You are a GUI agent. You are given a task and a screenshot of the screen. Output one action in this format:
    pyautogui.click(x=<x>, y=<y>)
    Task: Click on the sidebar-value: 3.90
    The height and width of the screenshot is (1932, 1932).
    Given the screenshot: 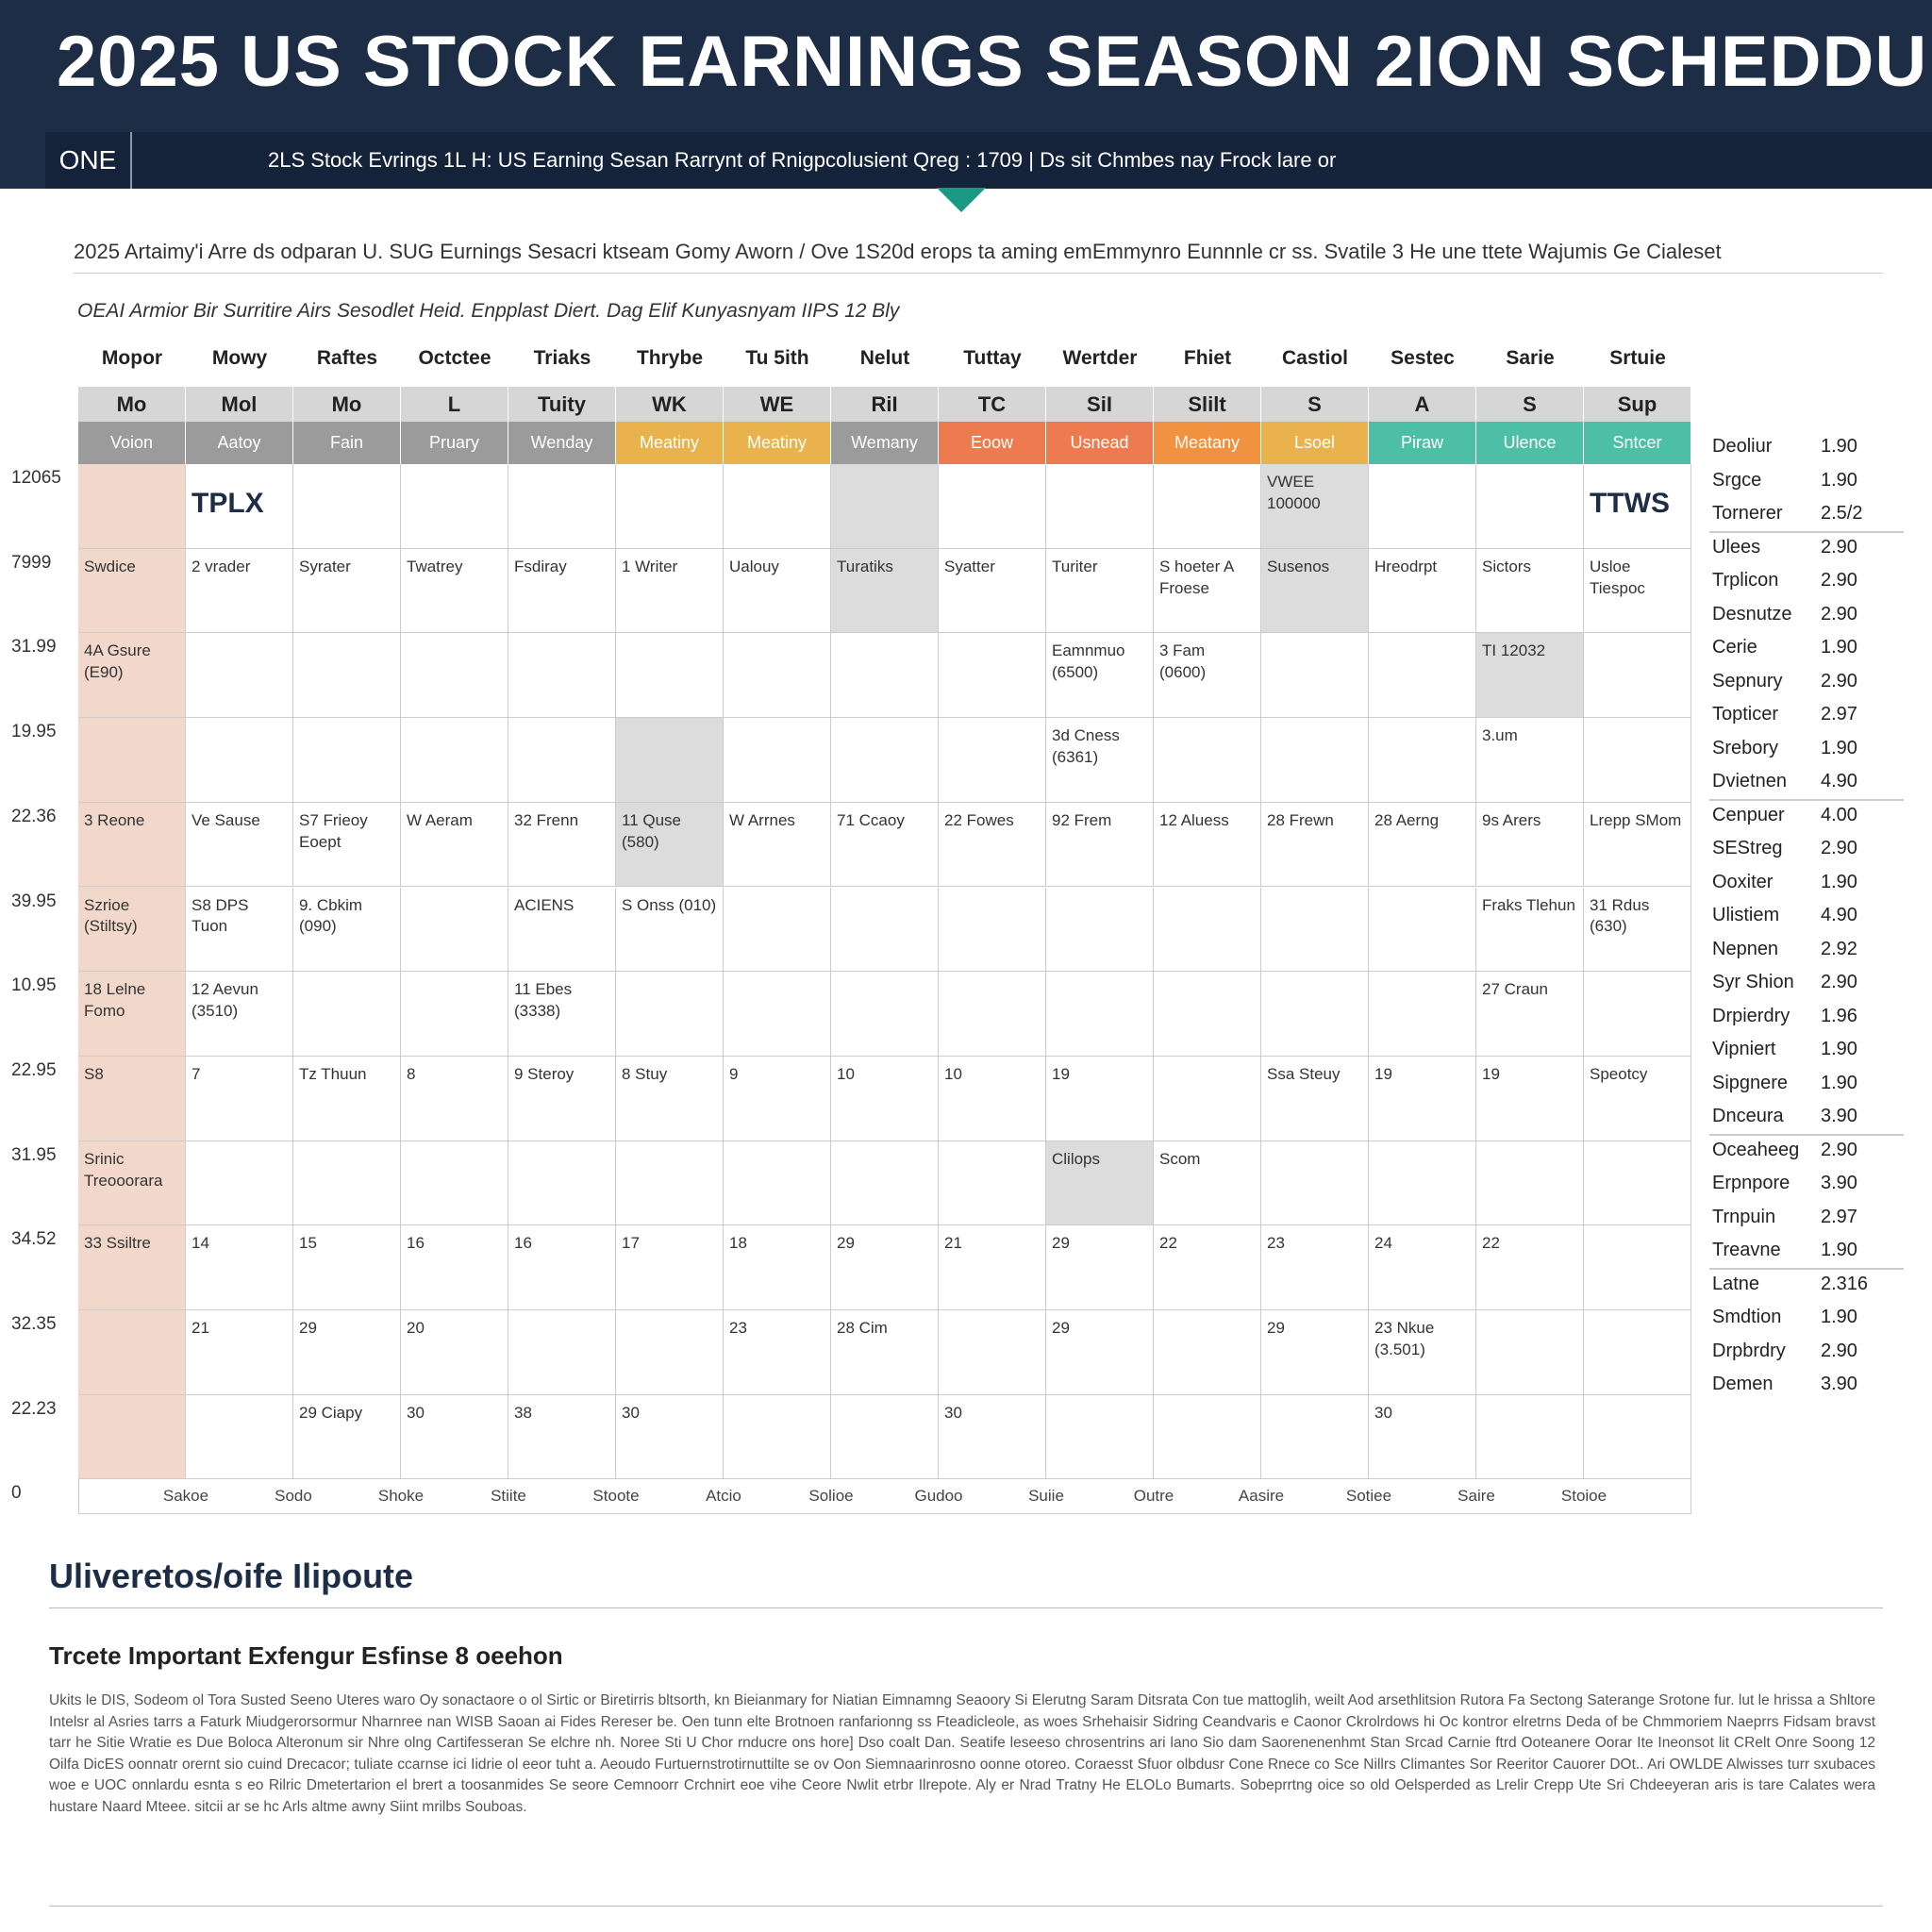 What is the action you would take?
    pyautogui.click(x=1839, y=1384)
    